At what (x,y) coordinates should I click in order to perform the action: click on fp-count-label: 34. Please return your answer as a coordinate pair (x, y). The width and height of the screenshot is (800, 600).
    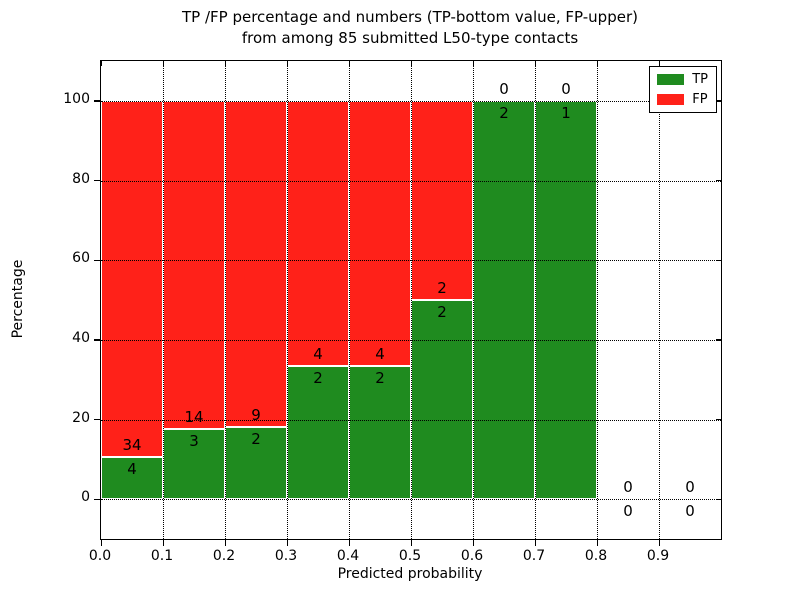
    Looking at the image, I should click on (132, 445).